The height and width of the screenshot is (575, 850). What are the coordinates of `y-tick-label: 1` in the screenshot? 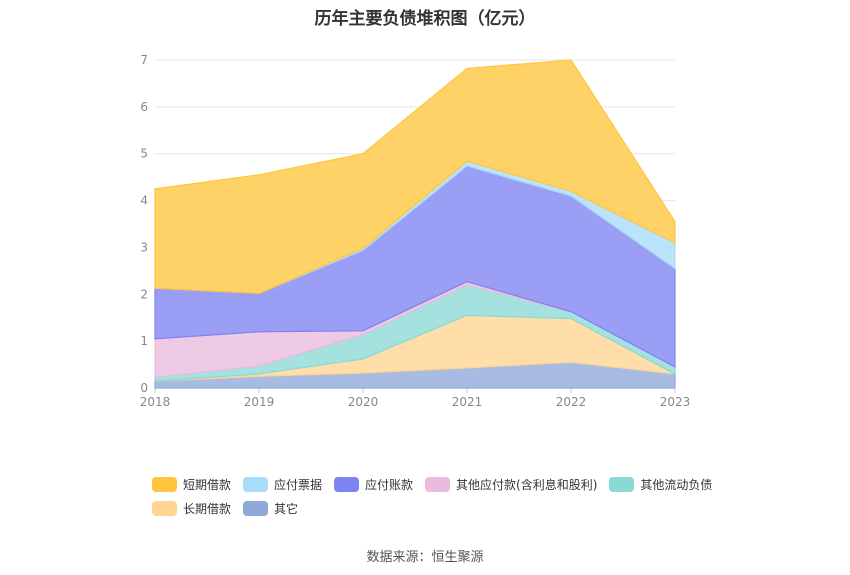 It's located at (144, 341).